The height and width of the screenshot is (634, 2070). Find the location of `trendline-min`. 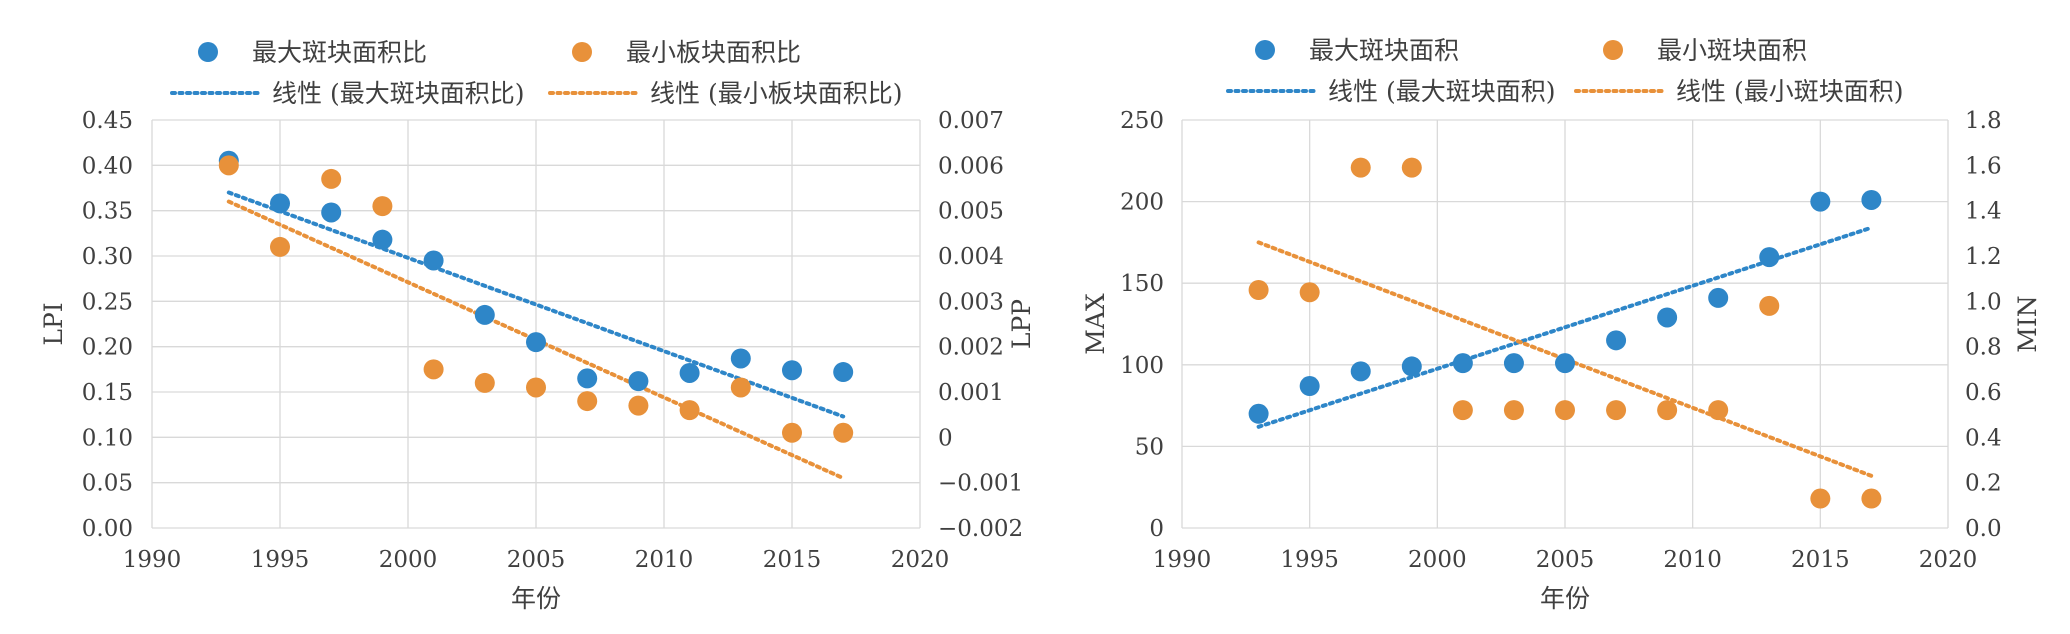

trendline-min is located at coordinates (1565, 359).